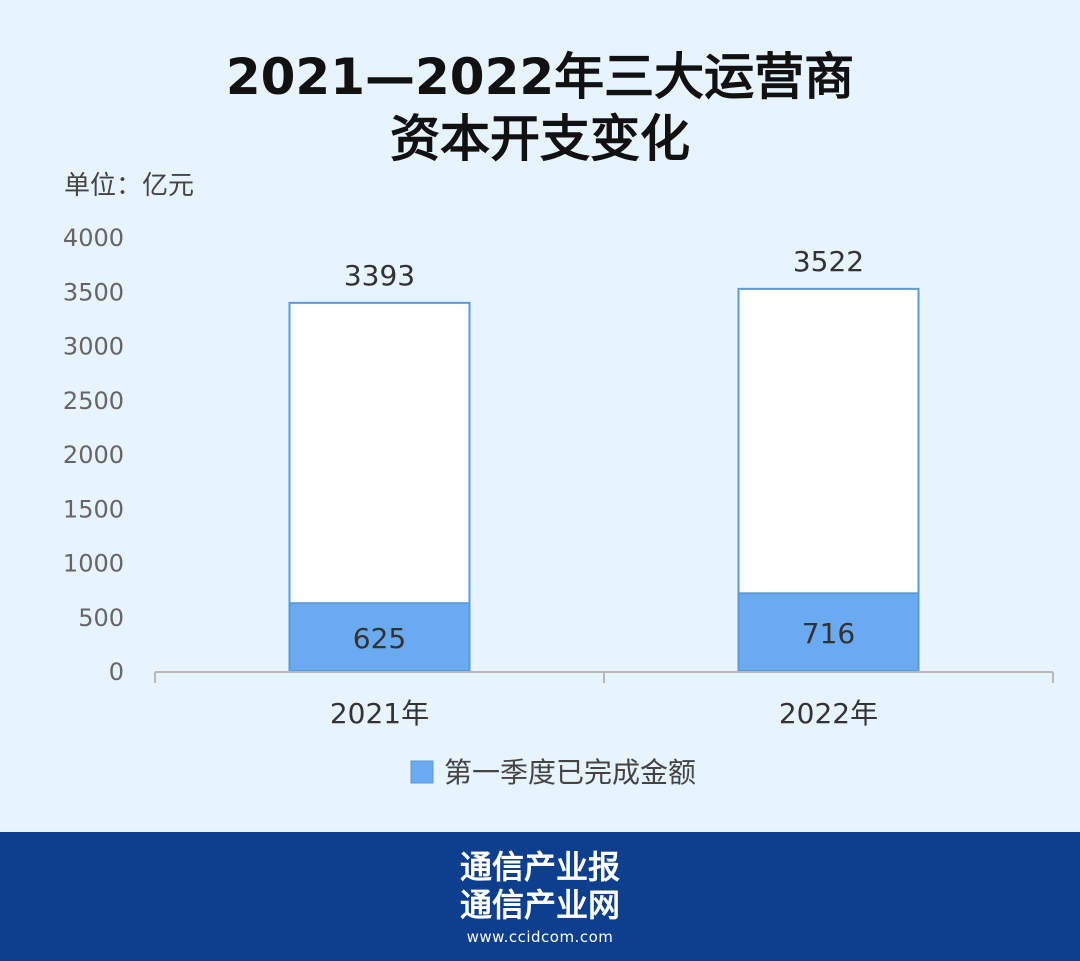  What do you see at coordinates (93, 509) in the screenshot?
I see `y-tick-label: 1500` at bounding box center [93, 509].